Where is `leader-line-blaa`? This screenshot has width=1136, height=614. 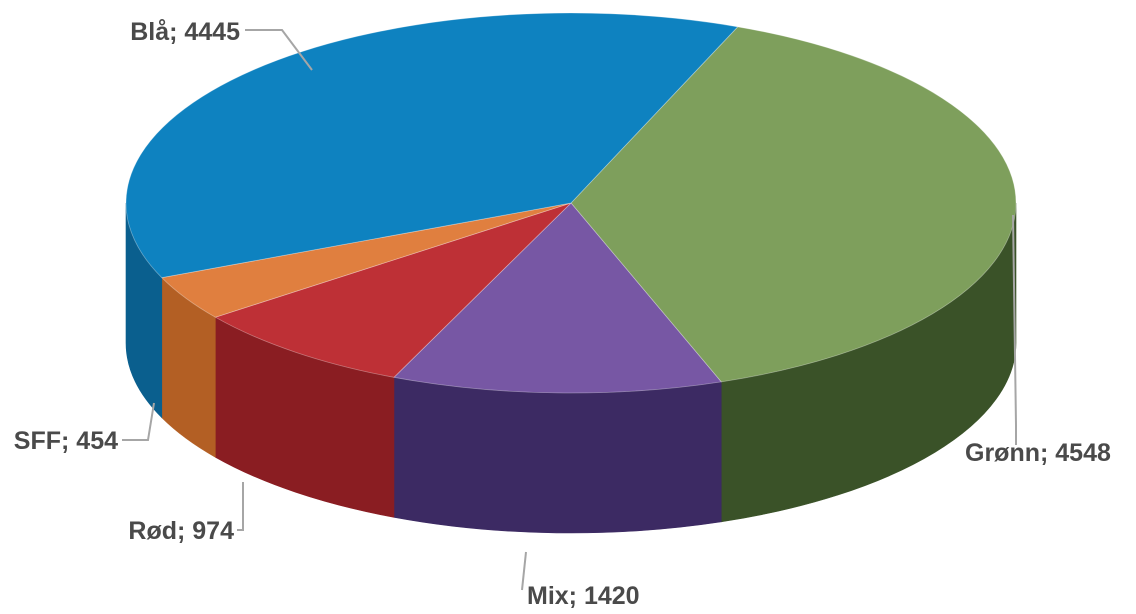
leader-line-blaa is located at coordinates (279, 50).